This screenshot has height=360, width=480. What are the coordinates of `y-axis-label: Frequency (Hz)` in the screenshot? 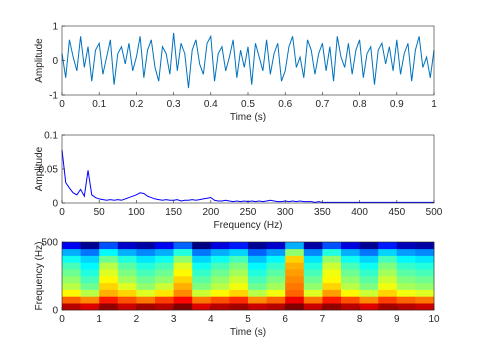 It's located at (39, 276).